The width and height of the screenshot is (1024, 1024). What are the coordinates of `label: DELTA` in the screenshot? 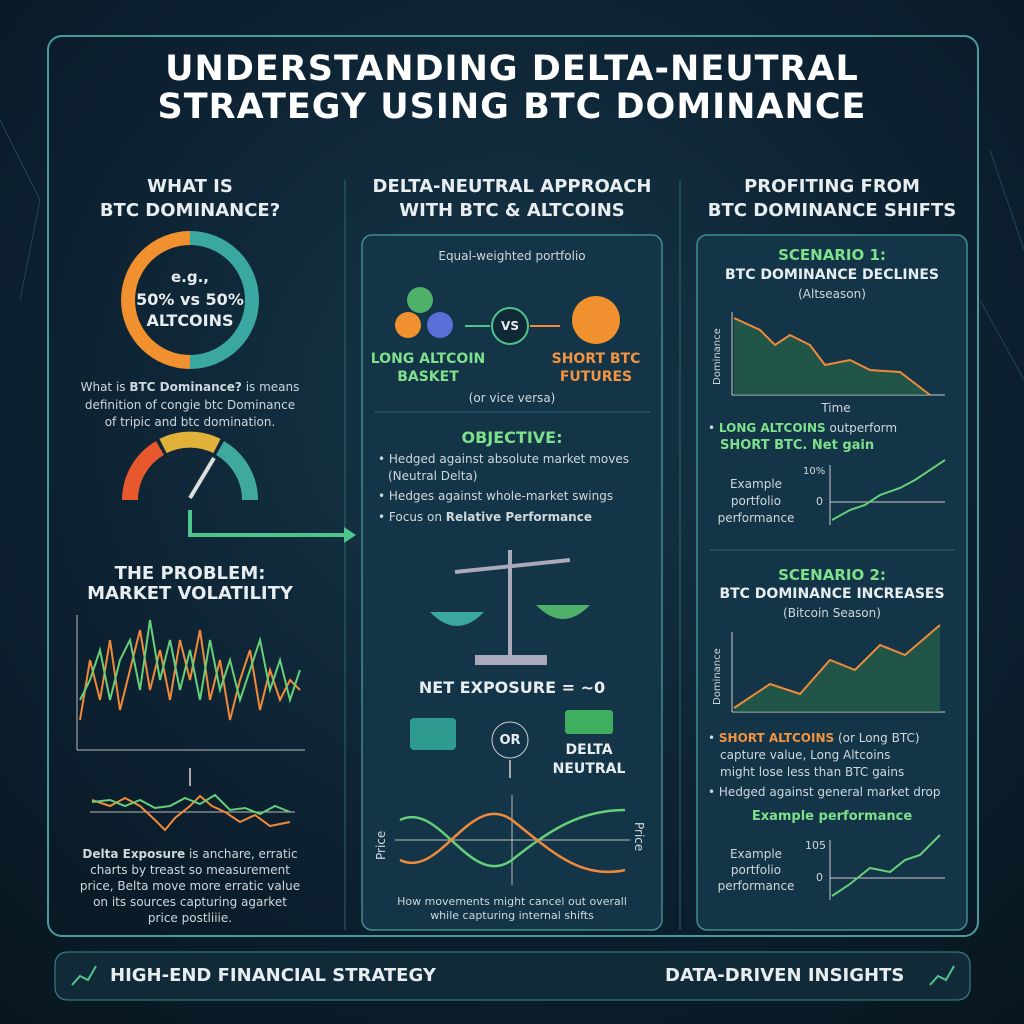 It's located at (589, 750).